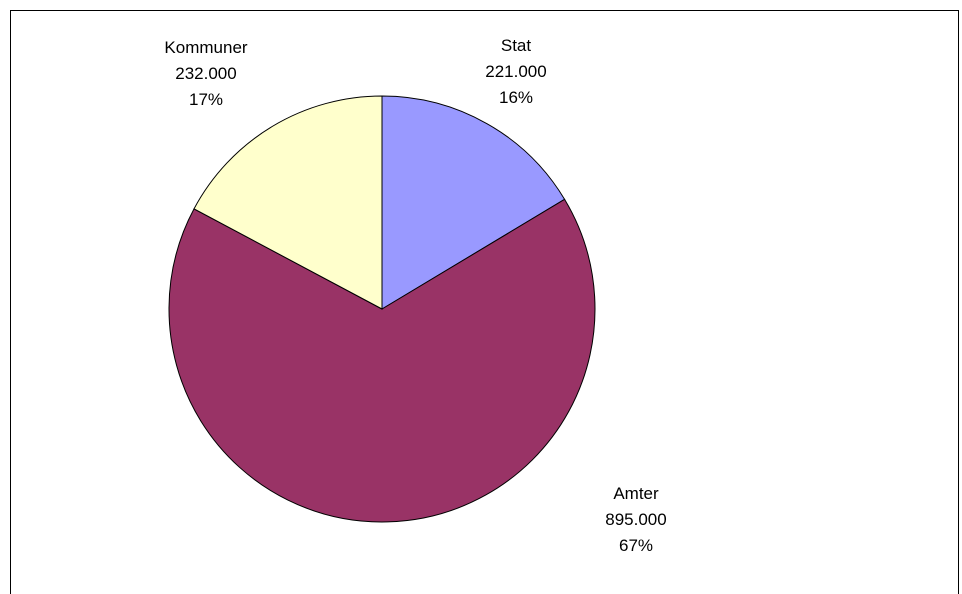 Image resolution: width=962 pixels, height=594 pixels. Describe the element at coordinates (635, 519) in the screenshot. I see `slice-label-value-amter: 895.000` at that location.